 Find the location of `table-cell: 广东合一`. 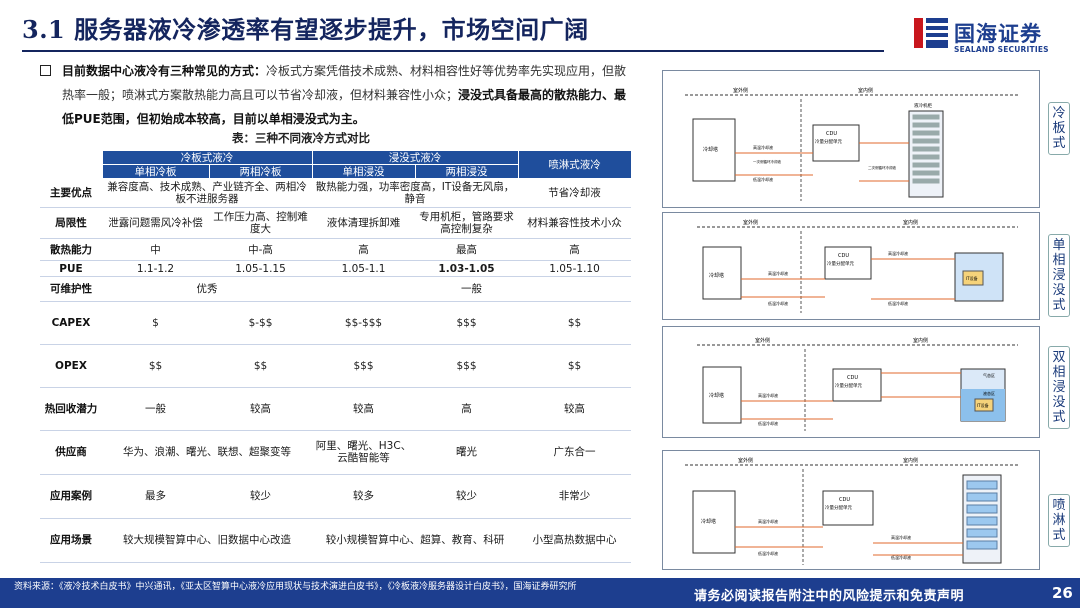

table-cell: 广东合一 is located at coordinates (574, 452).